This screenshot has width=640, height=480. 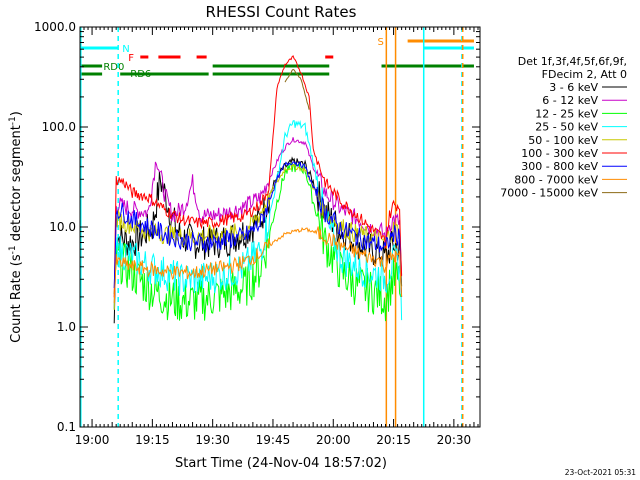 I want to click on legend-label: 25 - 50 keV, so click(x=566, y=127).